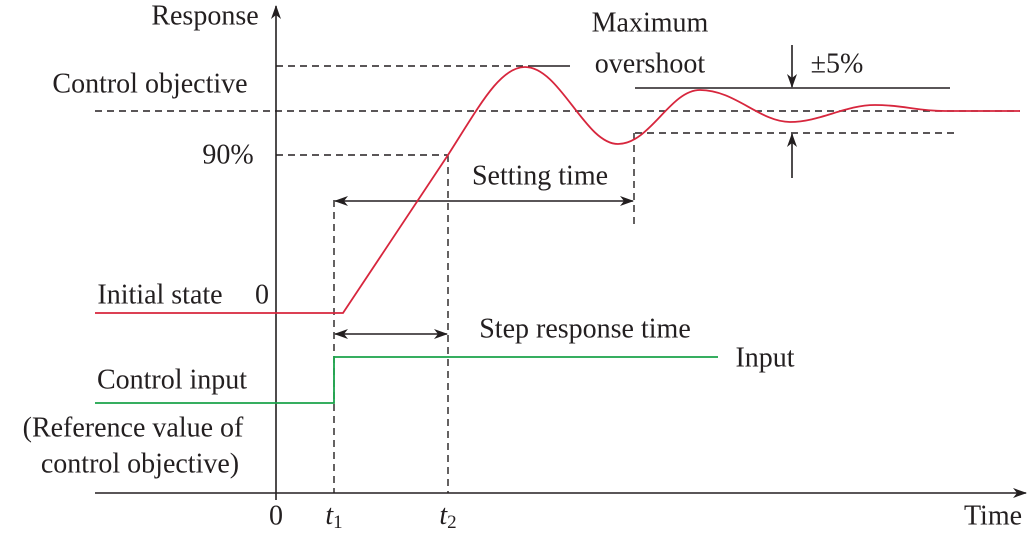  Describe the element at coordinates (204, 15) in the screenshot. I see `y-axis-title: Response` at that location.